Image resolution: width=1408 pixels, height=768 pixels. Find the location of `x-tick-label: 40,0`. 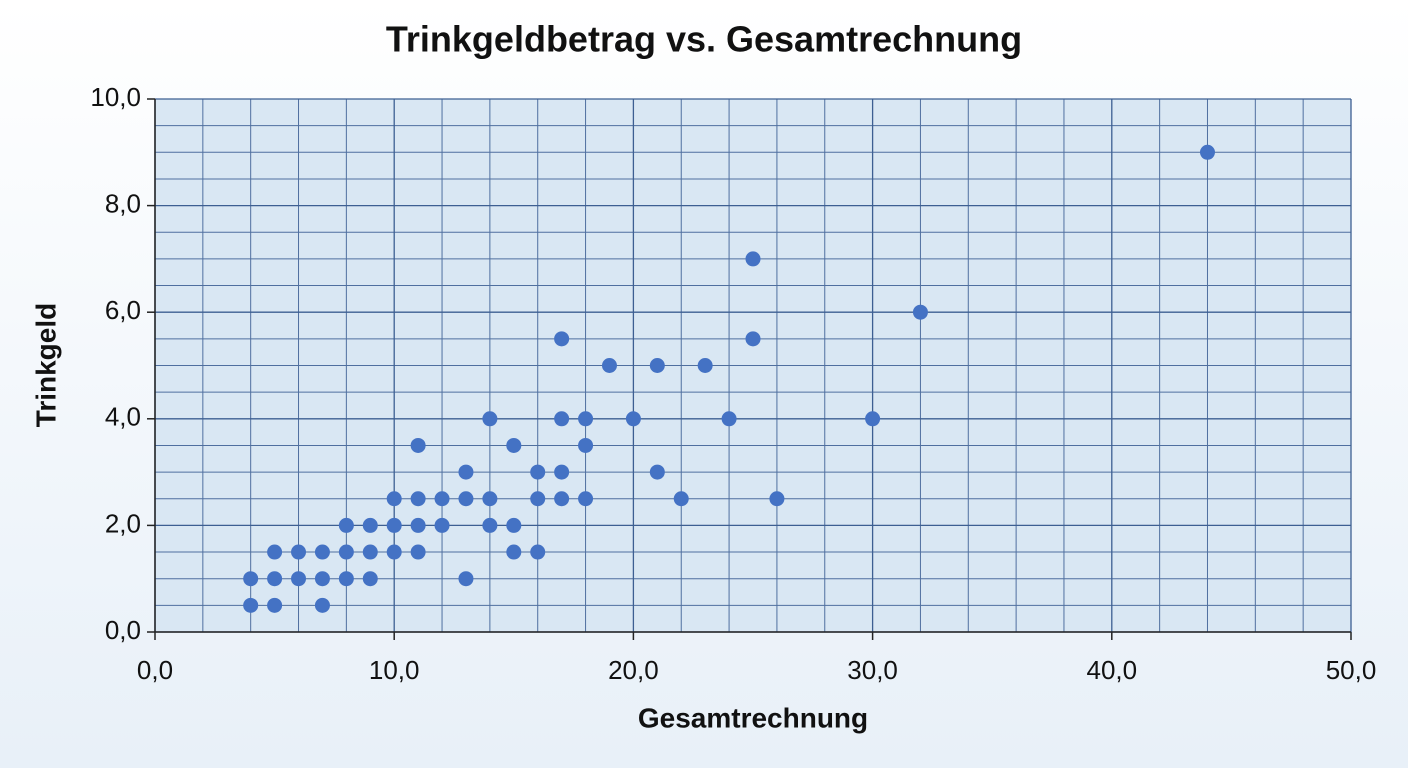

x-tick-label: 40,0 is located at coordinates (1111, 670).